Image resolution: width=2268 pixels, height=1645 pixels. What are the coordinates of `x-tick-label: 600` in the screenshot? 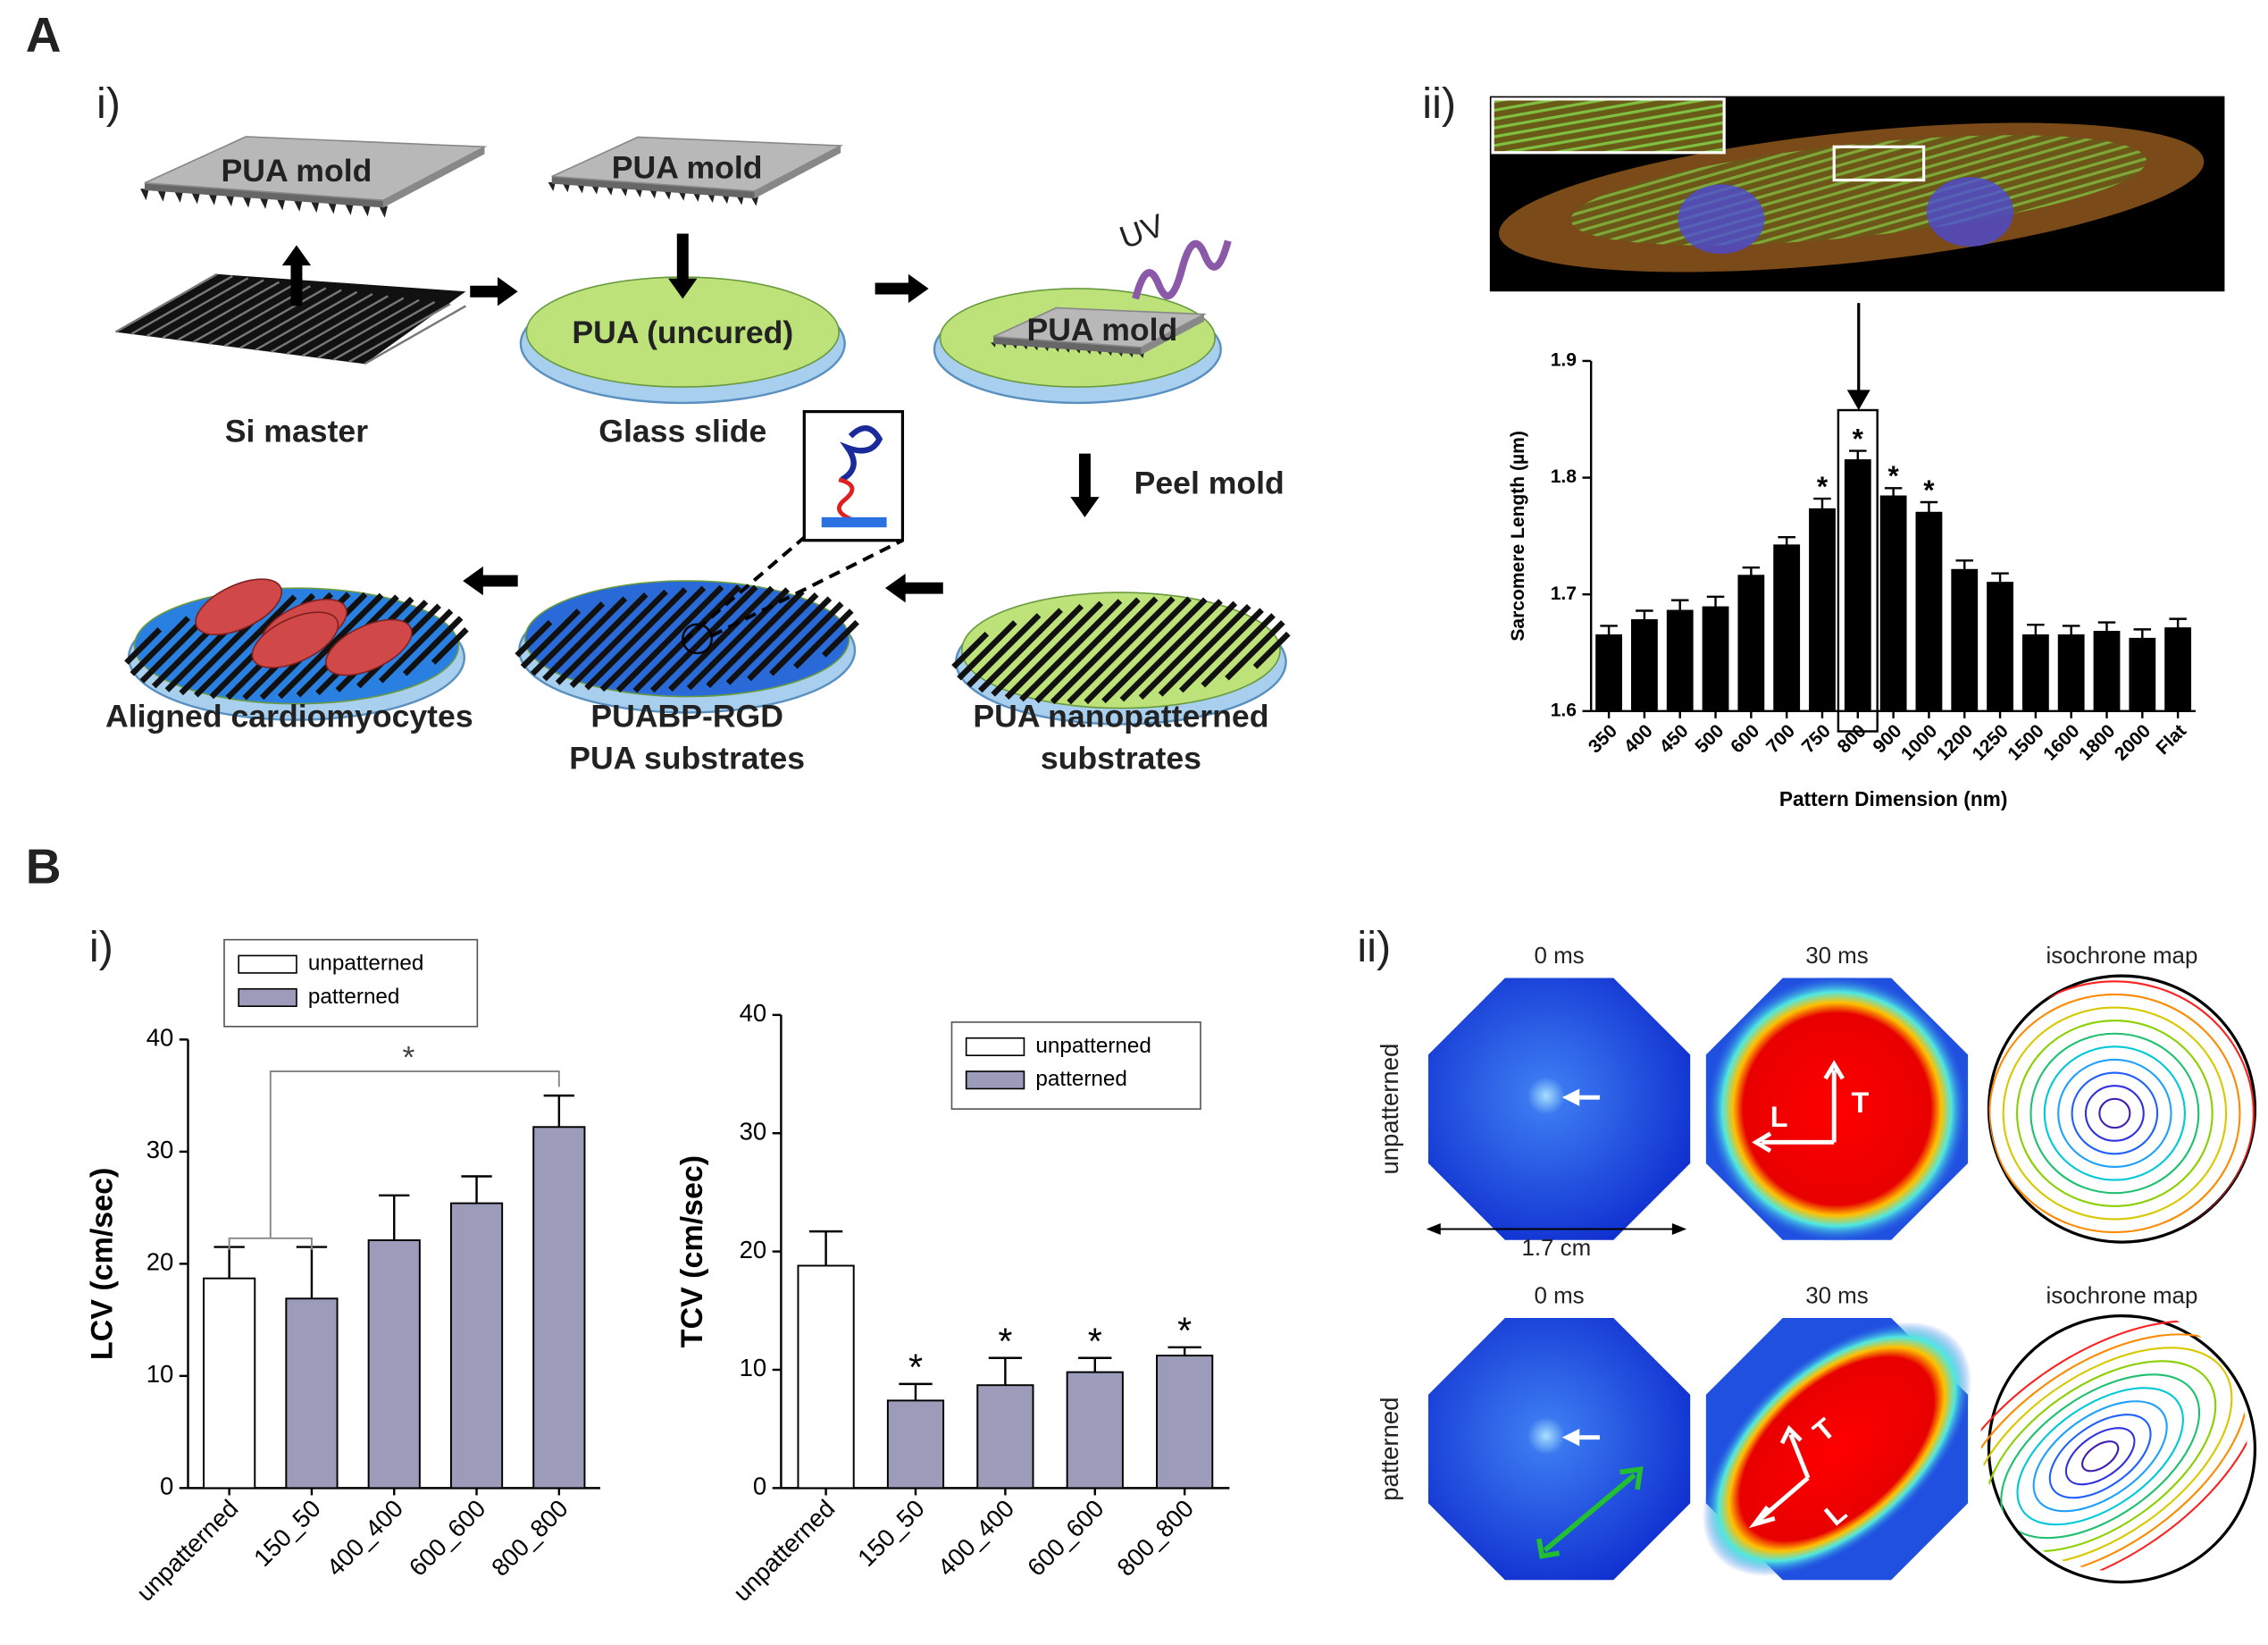 It's located at (1745, 738).